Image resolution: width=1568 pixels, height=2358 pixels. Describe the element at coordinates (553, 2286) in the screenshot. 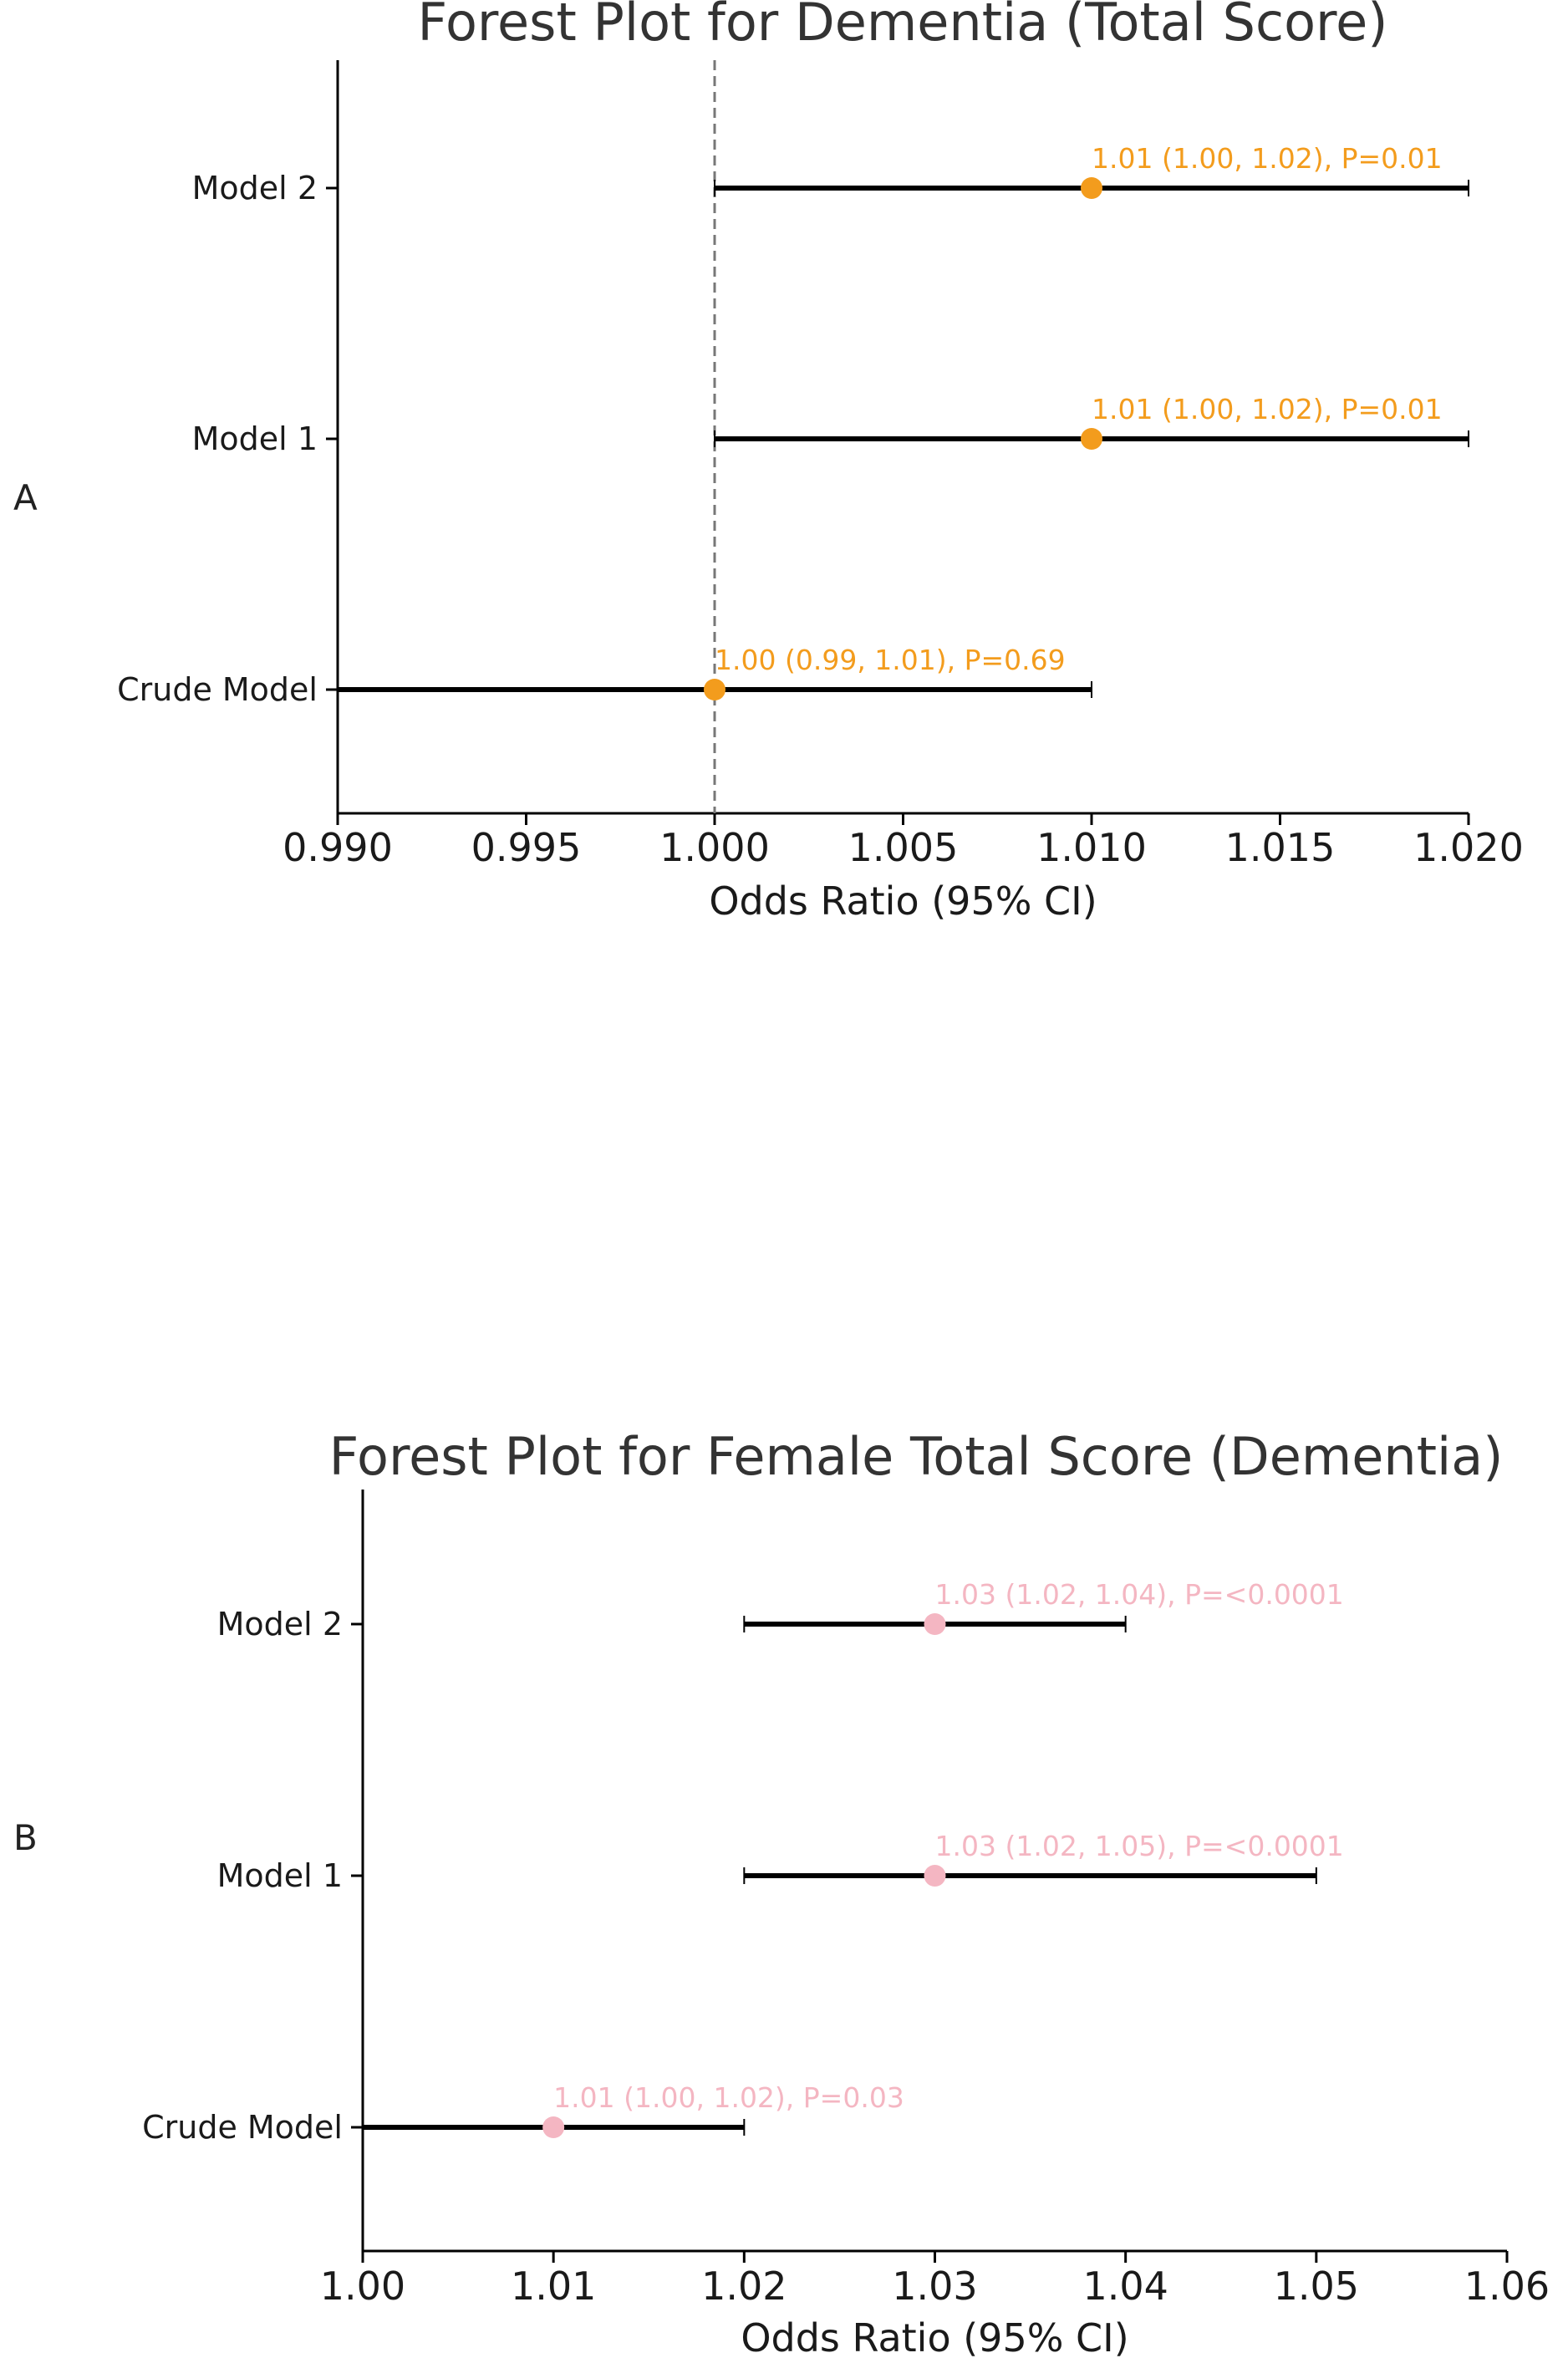

I see `x-tick-label: 1.01` at that location.